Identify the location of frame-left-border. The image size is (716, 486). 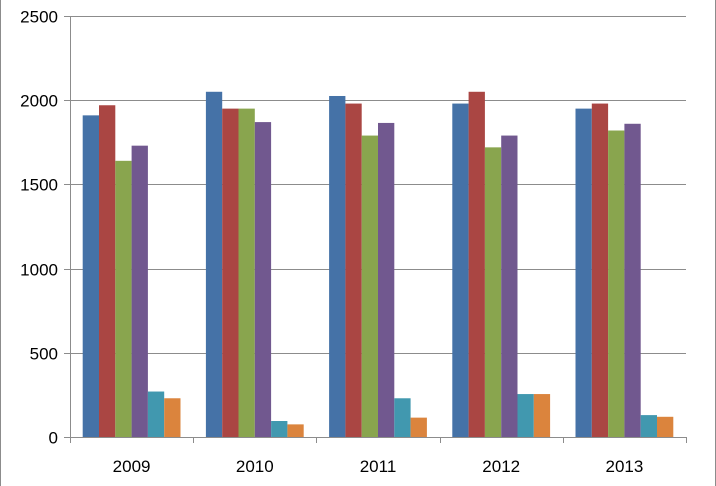
(0, 243).